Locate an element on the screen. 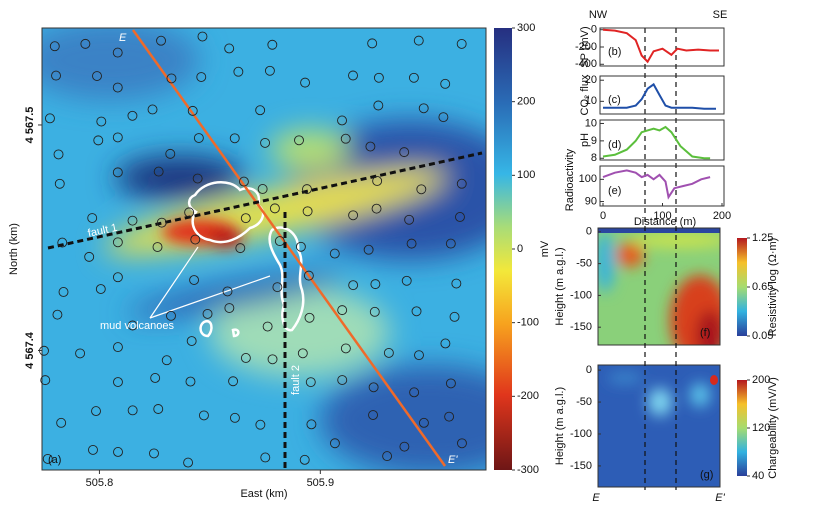  colorbar-tick-label: 300 is located at coordinates (526, 28).